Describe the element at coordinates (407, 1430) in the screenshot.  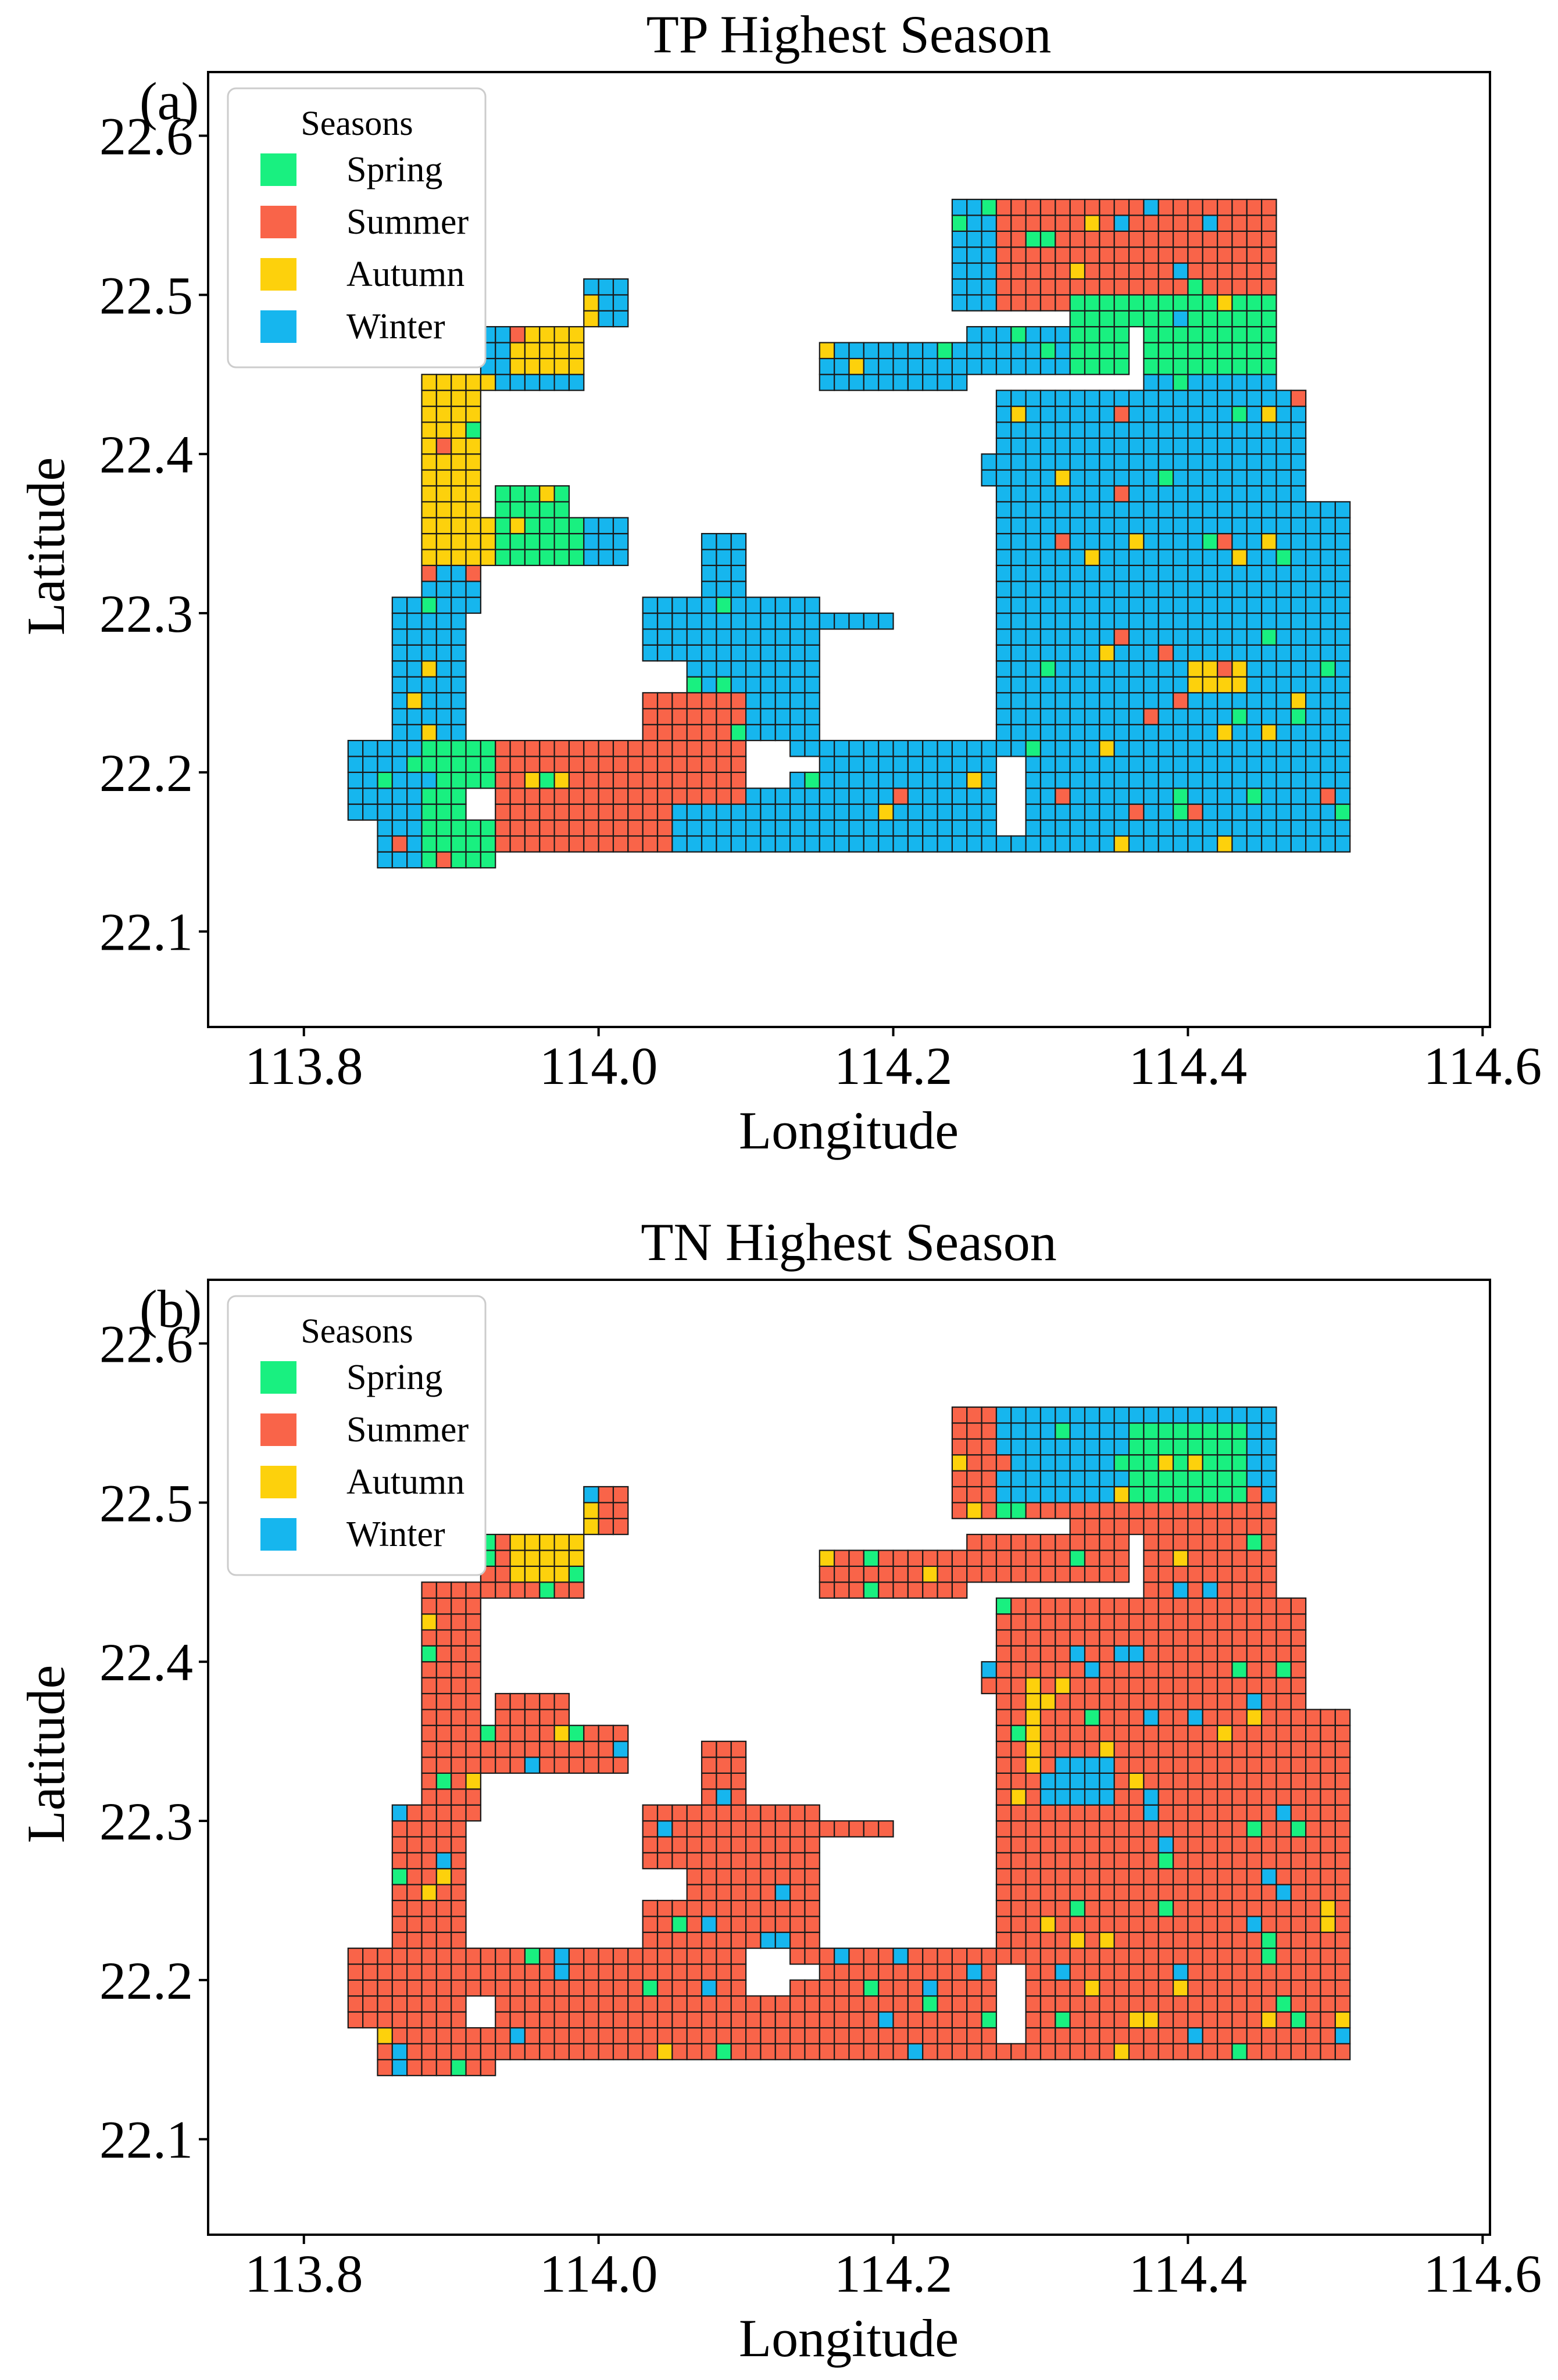
I see `legend-label: Summer` at that location.